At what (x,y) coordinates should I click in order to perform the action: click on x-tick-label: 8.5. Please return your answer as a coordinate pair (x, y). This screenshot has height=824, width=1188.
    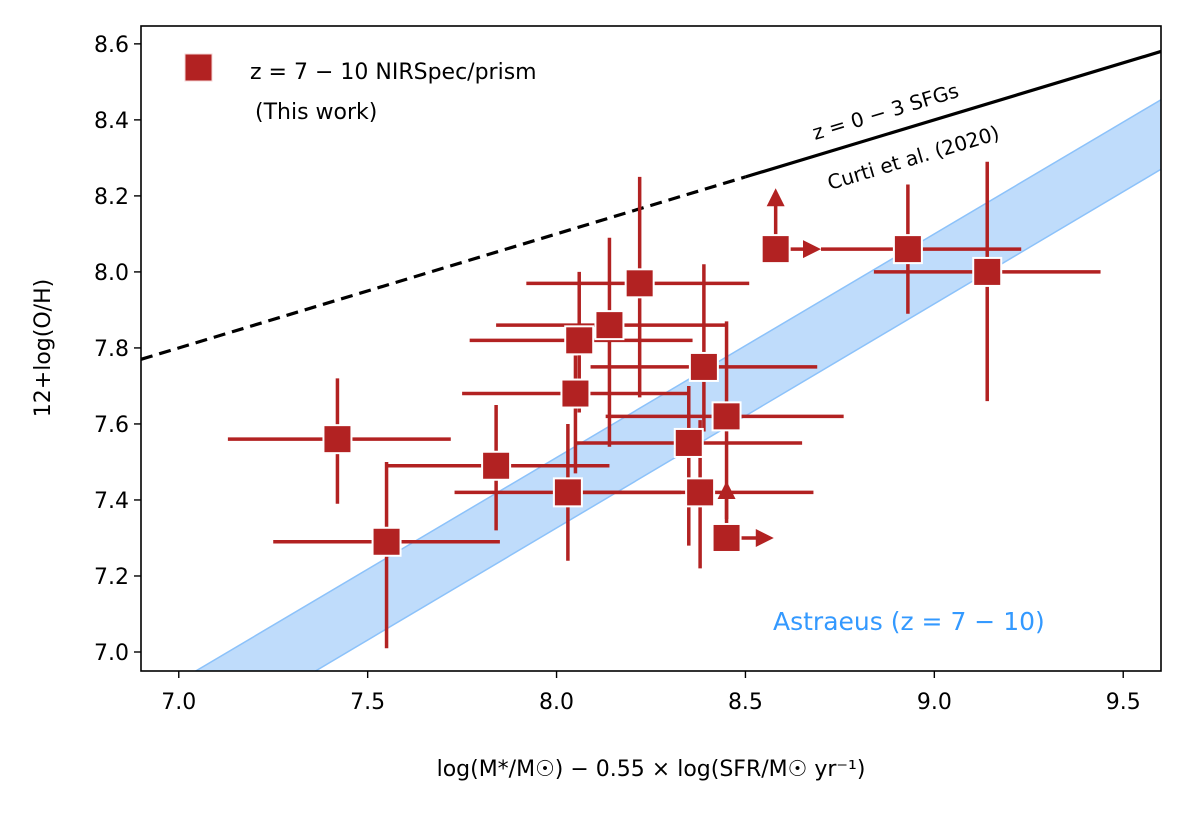
    Looking at the image, I should click on (745, 702).